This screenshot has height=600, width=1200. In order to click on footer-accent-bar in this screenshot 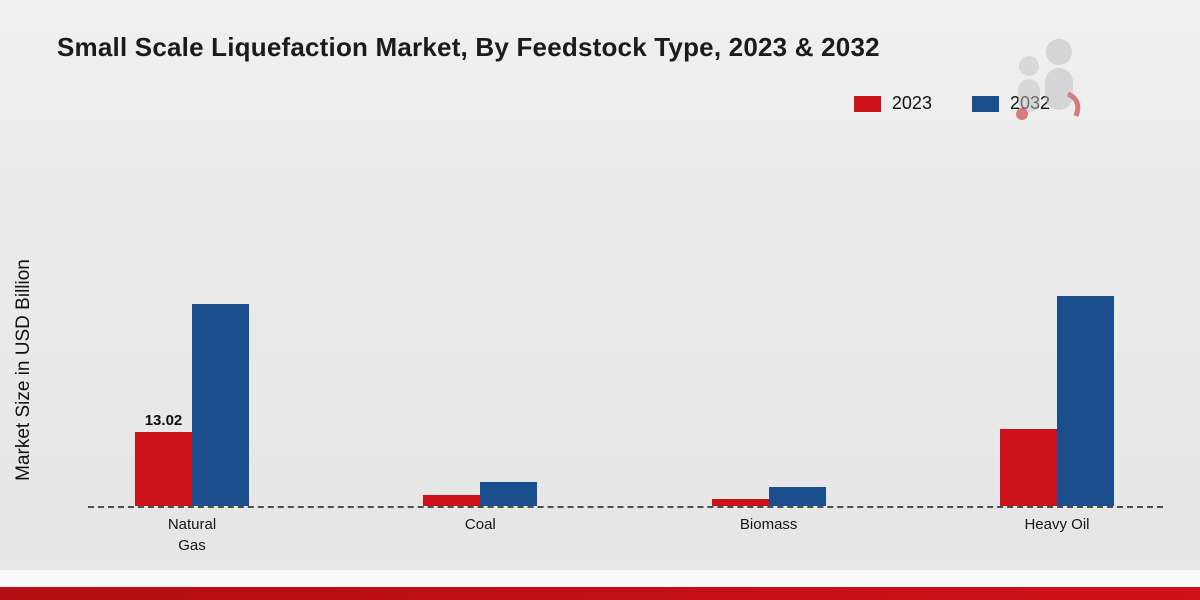, I will do `click(600, 593)`.